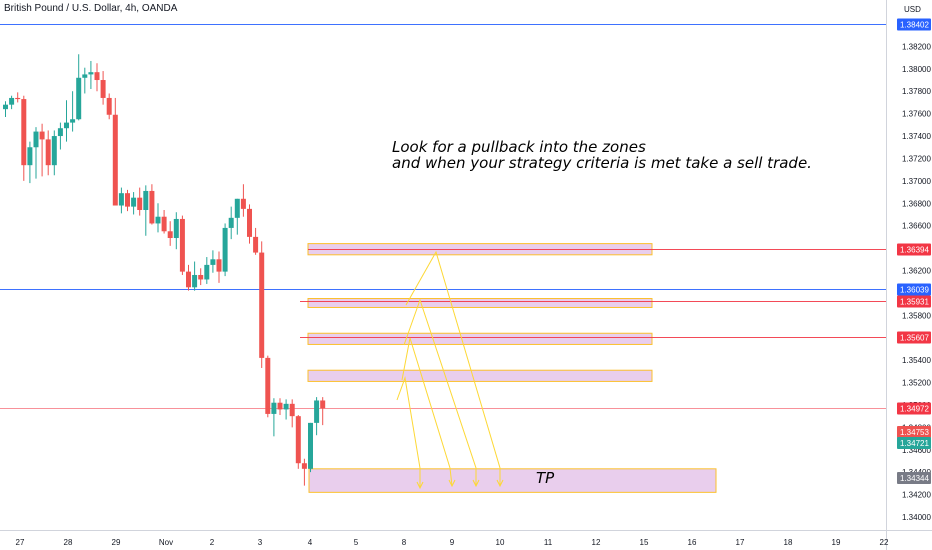 This screenshot has height=550, width=932. Describe the element at coordinates (916, 383) in the screenshot. I see `y-tick-label: 1.35200` at that location.